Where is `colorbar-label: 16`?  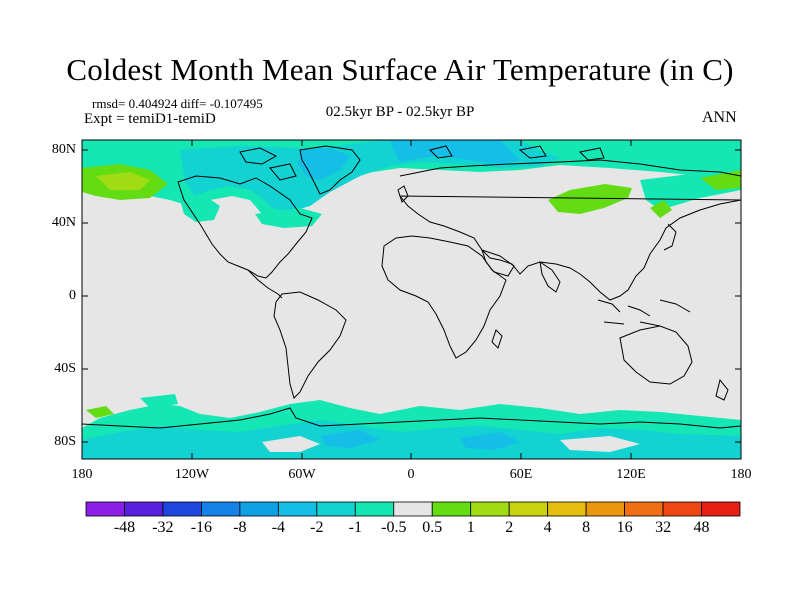
colorbar-label: 16 is located at coordinates (624, 527).